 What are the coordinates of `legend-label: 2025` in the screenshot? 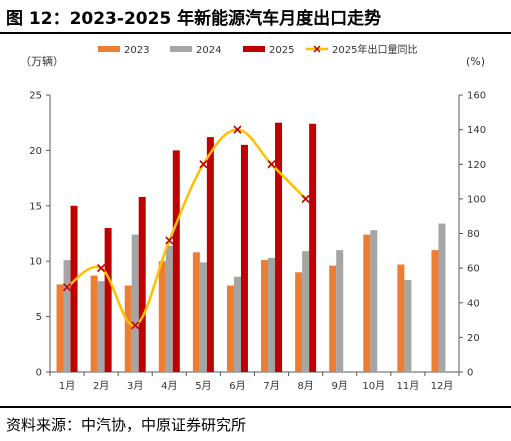 It's located at (281, 50).